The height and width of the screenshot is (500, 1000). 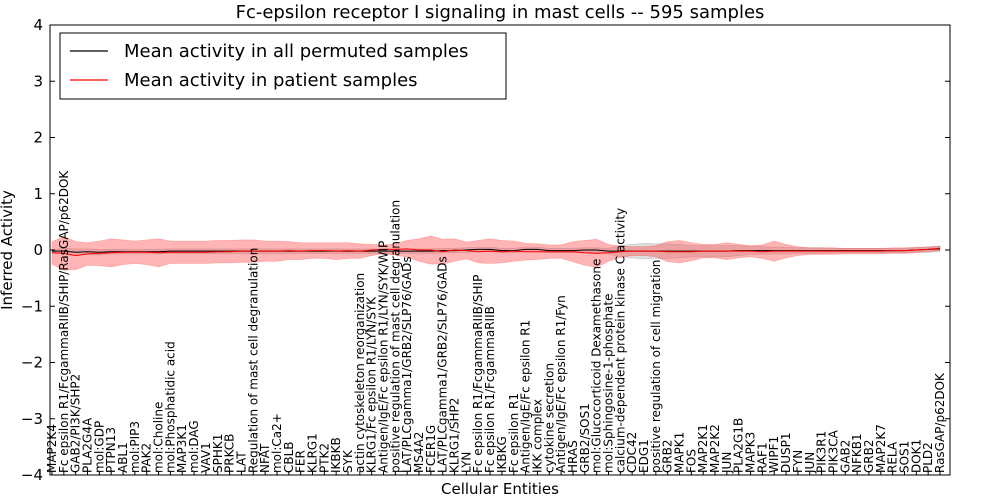 I want to click on y-tick-label: 0, so click(x=38, y=250).